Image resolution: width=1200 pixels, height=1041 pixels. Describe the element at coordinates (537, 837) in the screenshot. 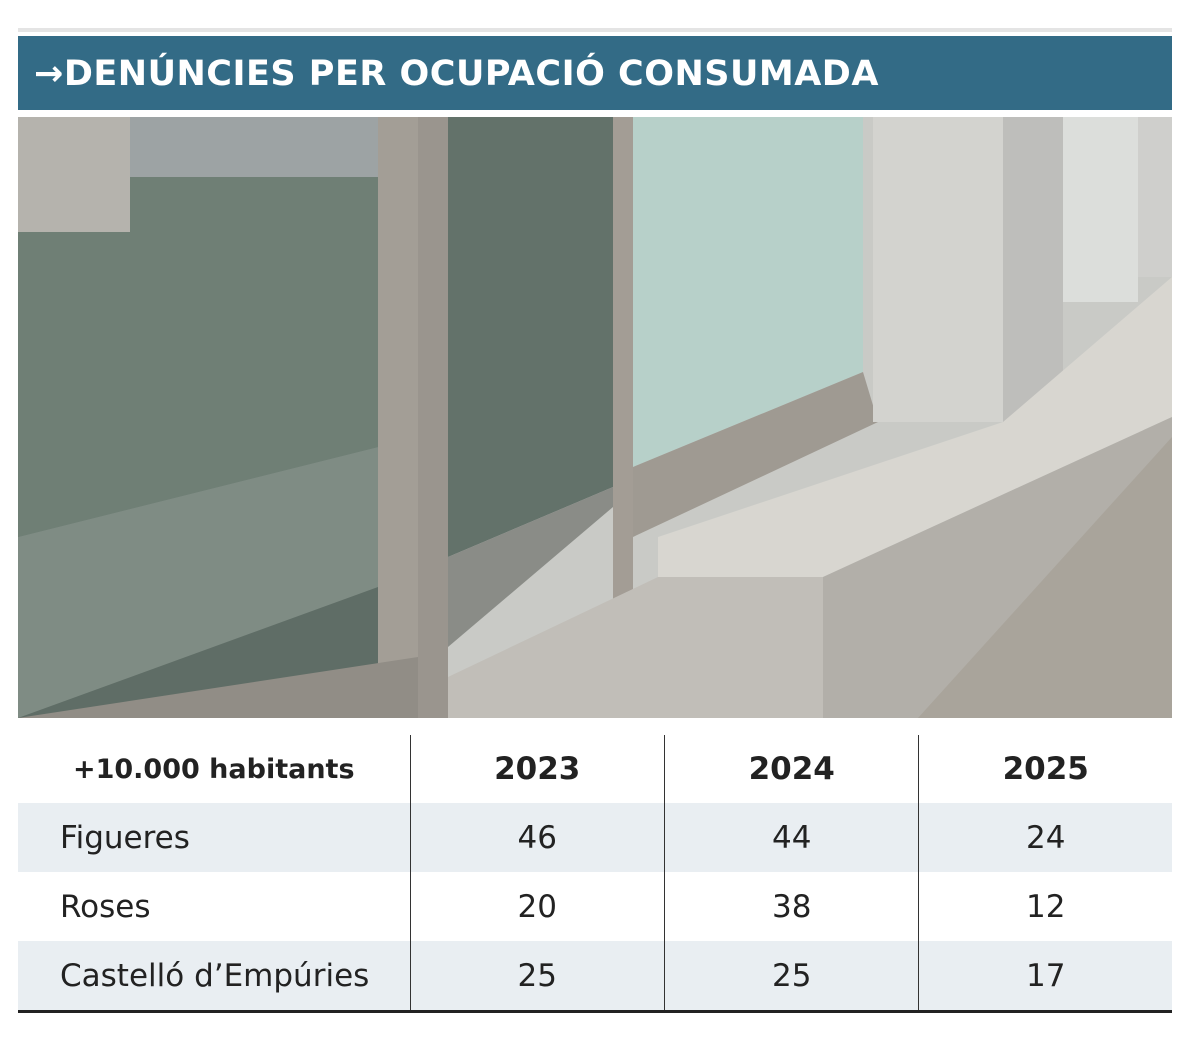

I see `cell: 46` at that location.